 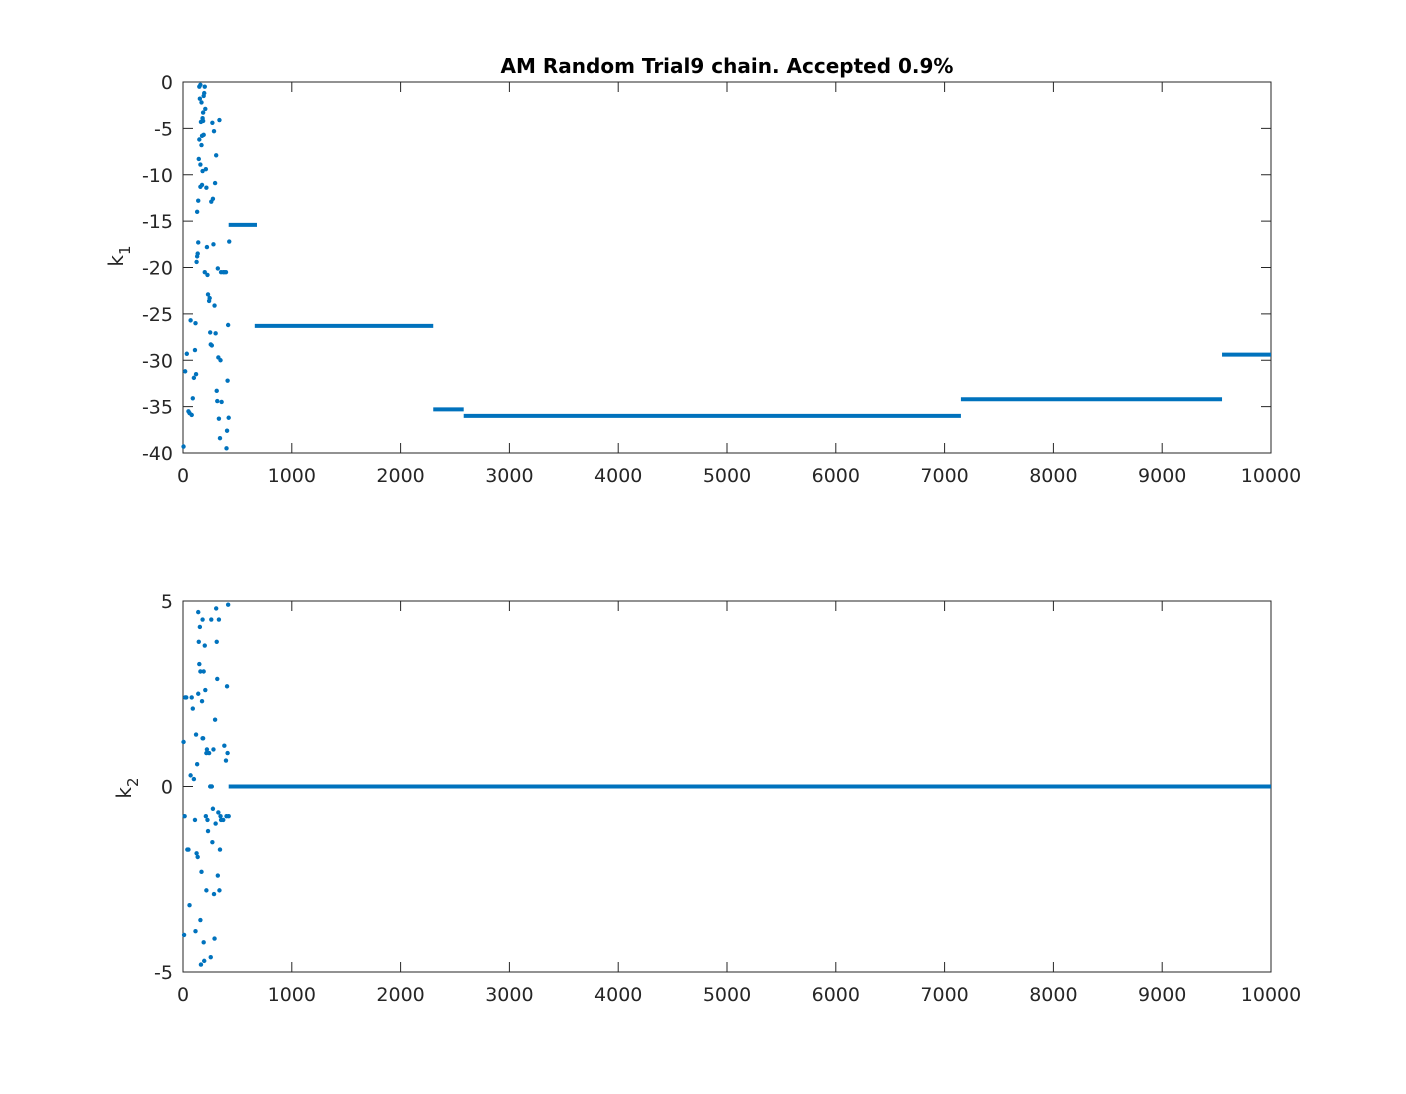 I want to click on y-tick-label: 5, so click(x=167, y=602).